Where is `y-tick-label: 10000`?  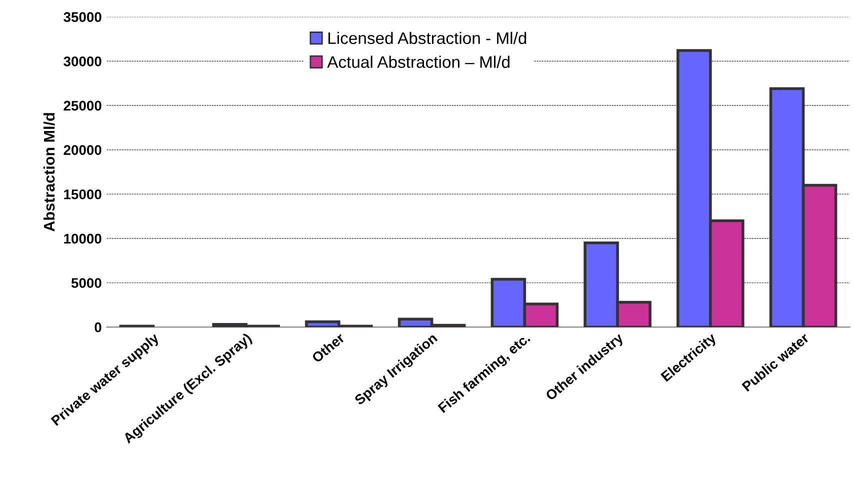
y-tick-label: 10000 is located at coordinates (83, 239).